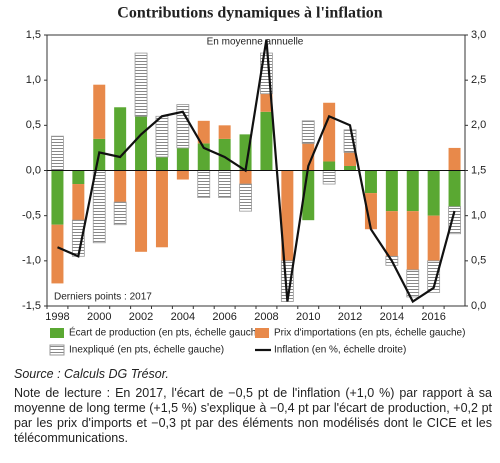  I want to click on y-tick-label: -1,5, so click(31, 306).